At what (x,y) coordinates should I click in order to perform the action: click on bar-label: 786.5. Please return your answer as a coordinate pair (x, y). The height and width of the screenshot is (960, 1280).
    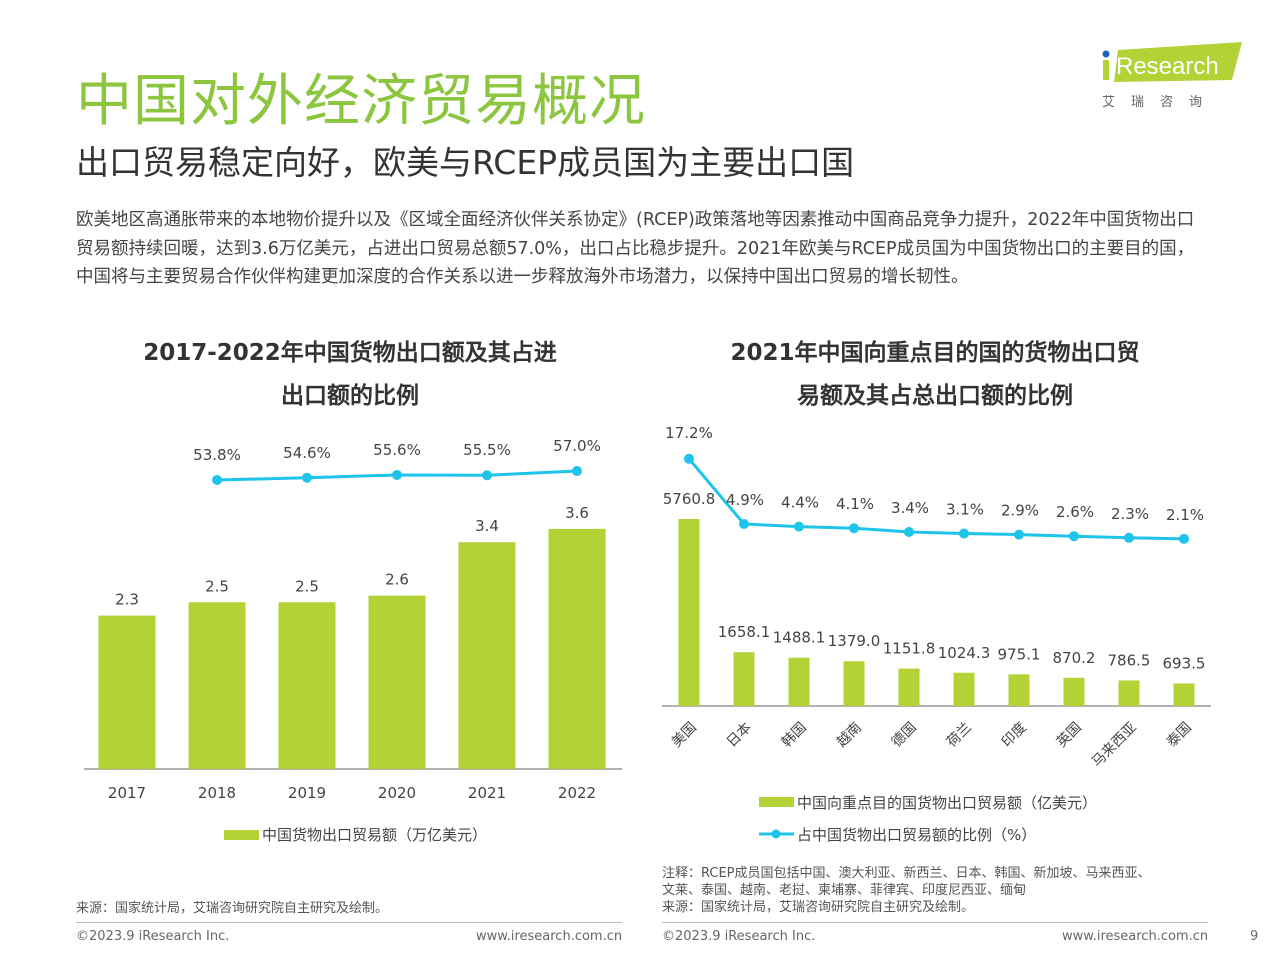
    Looking at the image, I should click on (1129, 660).